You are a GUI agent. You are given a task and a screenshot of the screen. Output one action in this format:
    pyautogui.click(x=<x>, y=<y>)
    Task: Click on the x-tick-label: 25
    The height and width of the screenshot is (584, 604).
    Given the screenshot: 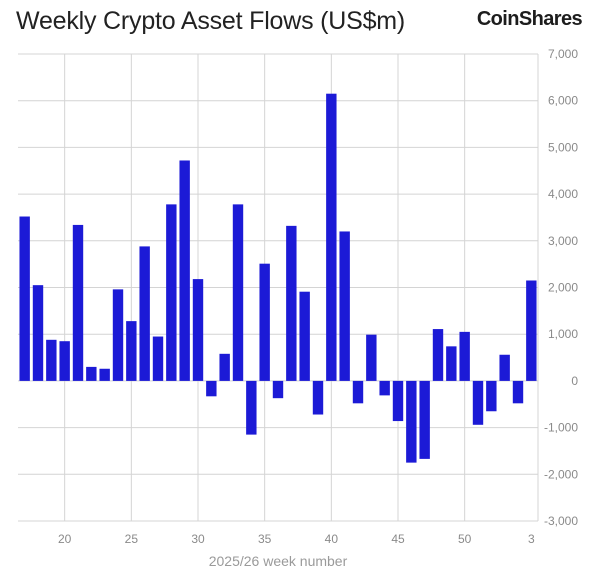 What is the action you would take?
    pyautogui.click(x=132, y=539)
    